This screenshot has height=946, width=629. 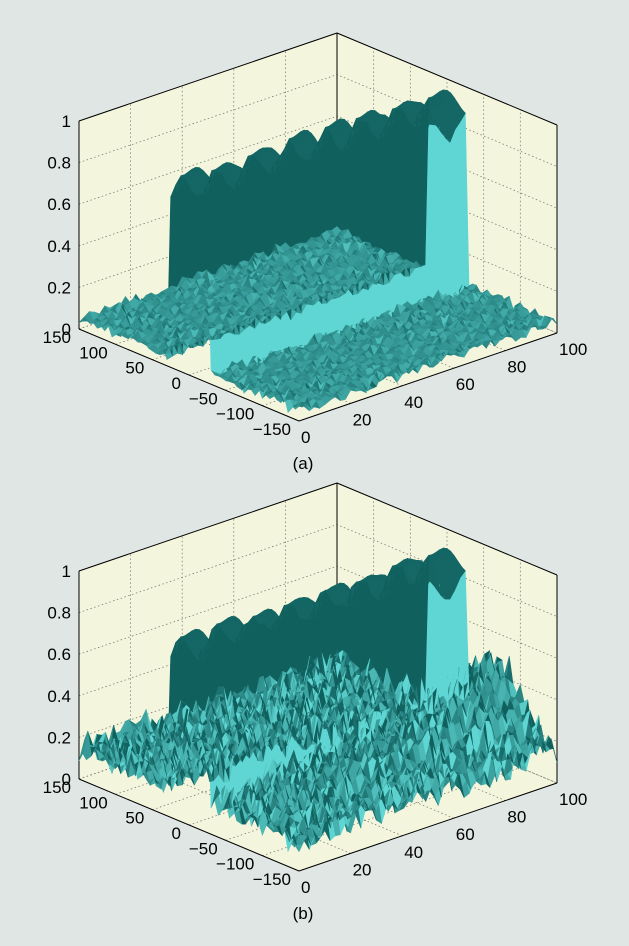 What do you see at coordinates (66, 121) in the screenshot?
I see `z-tick-label: 1` at bounding box center [66, 121].